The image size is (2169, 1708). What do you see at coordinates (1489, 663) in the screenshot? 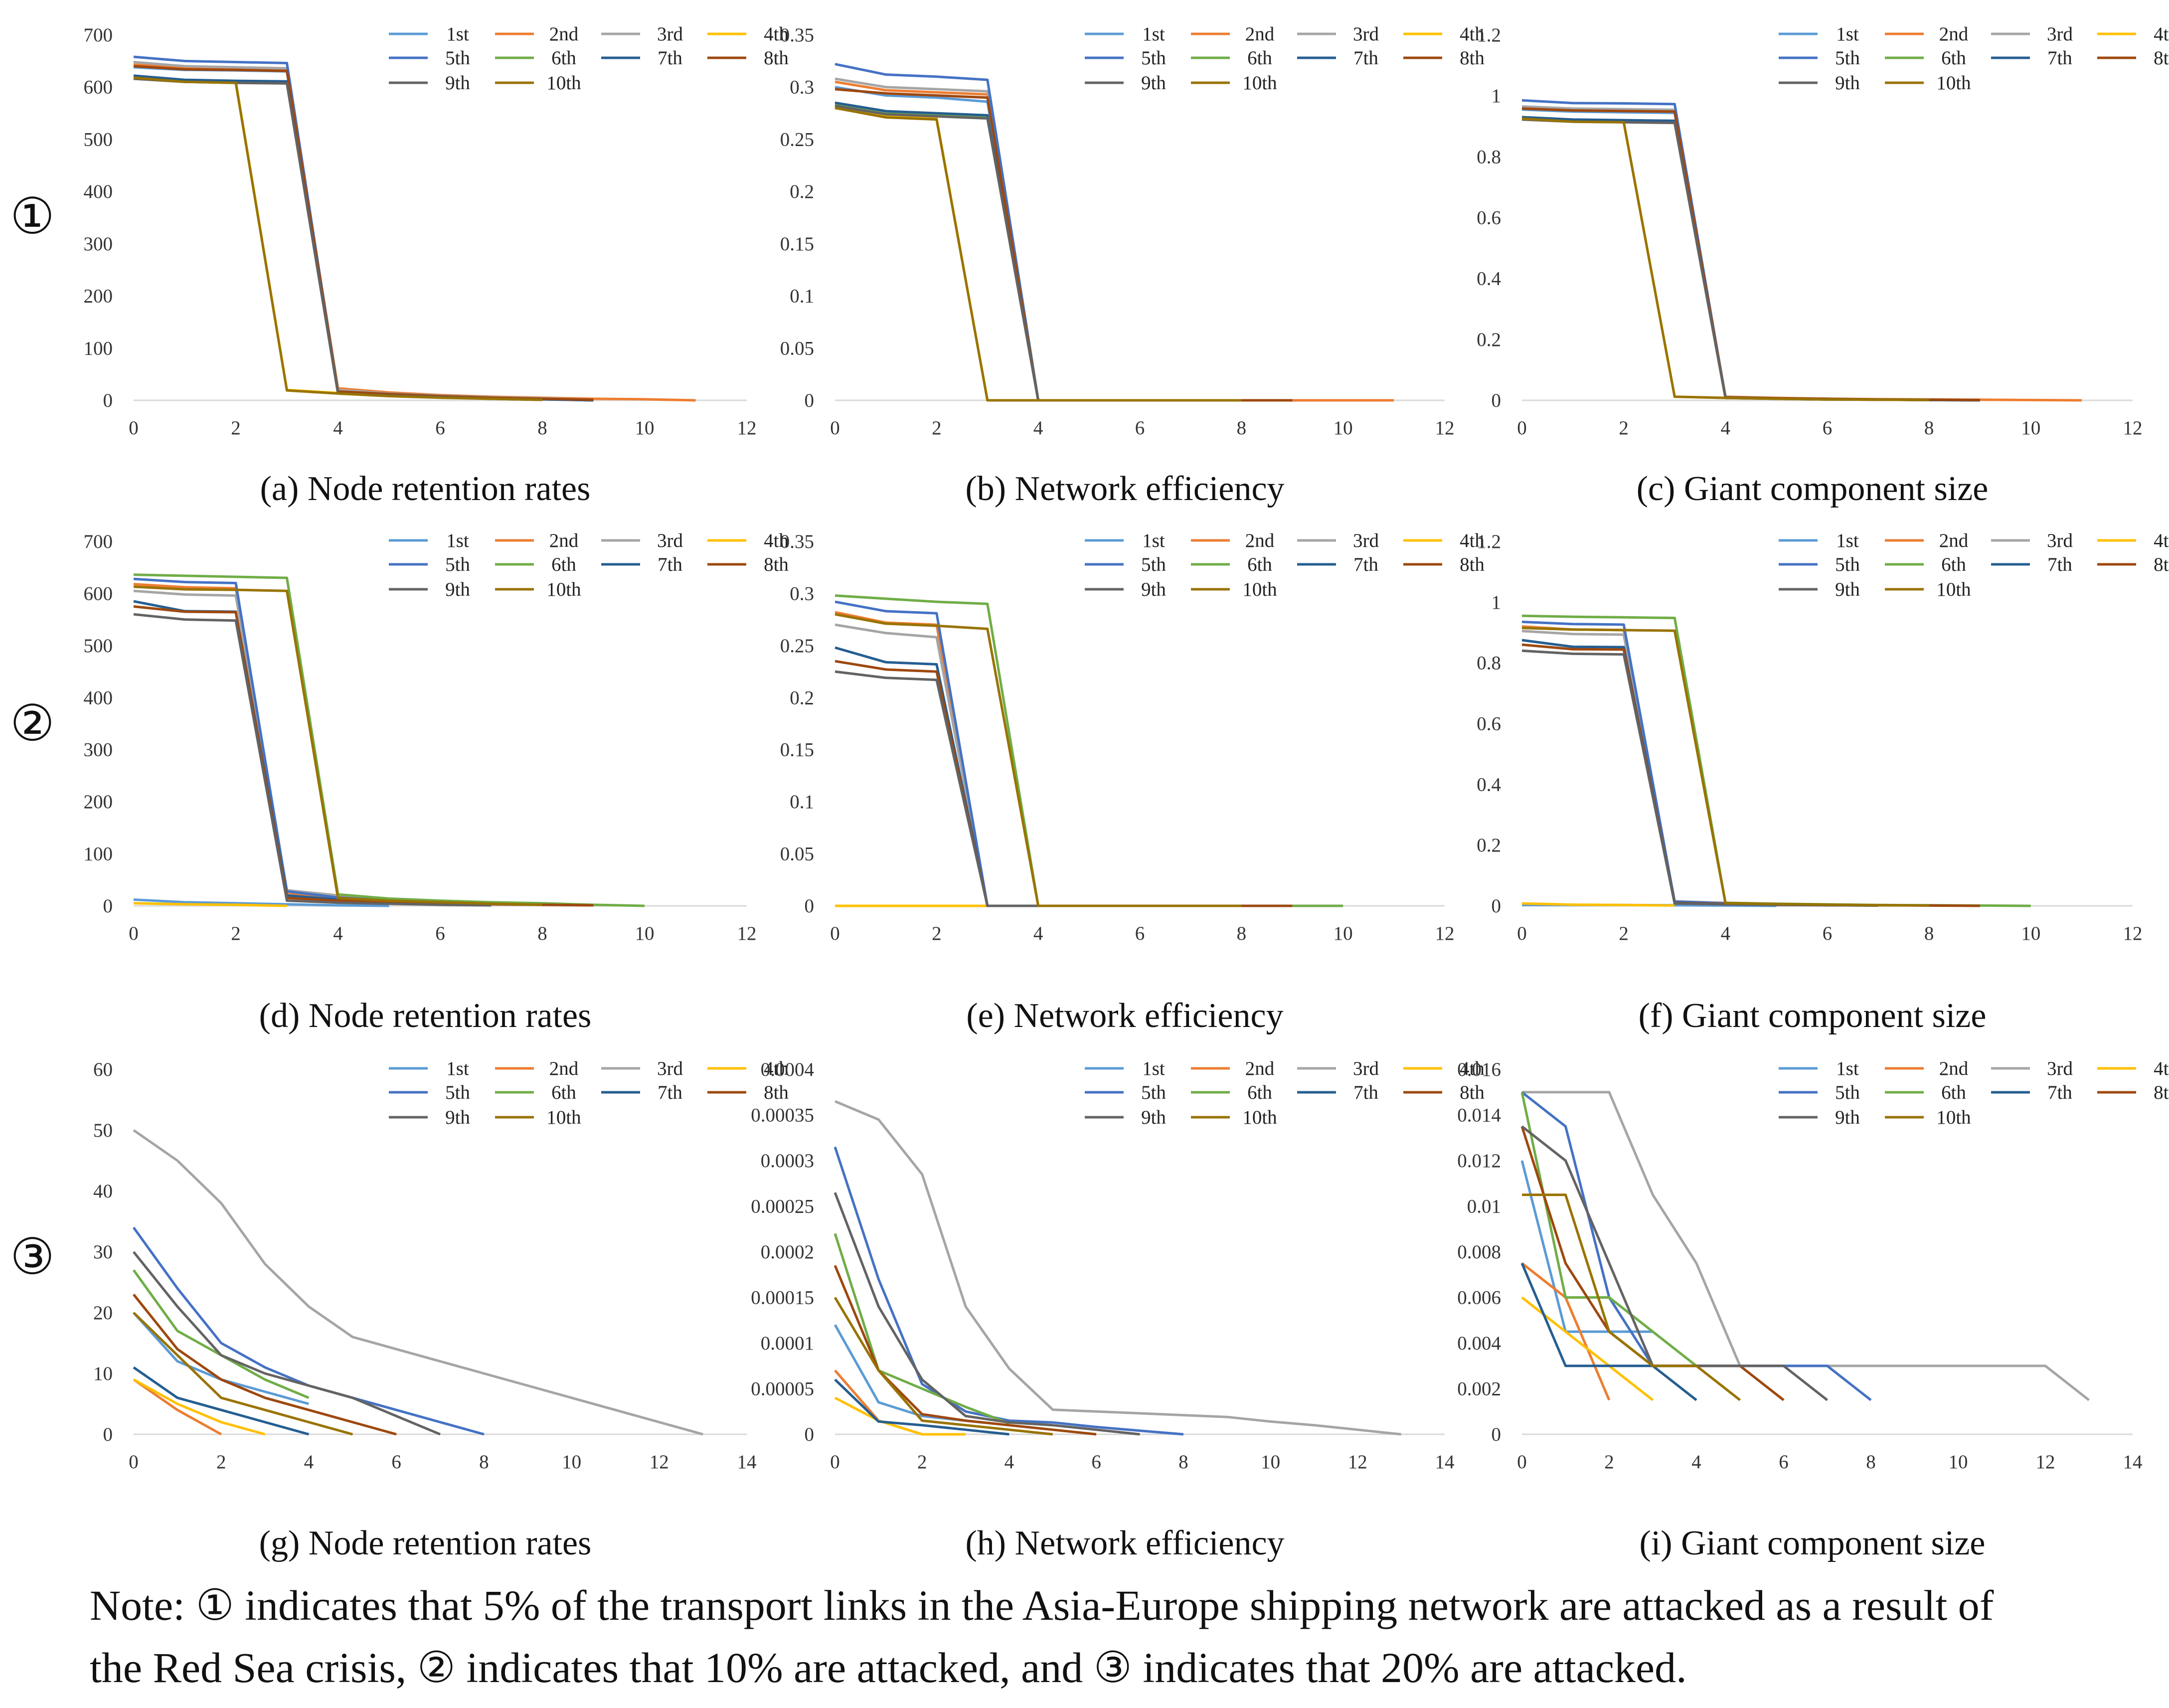
I see `y-tick-label: 0.8` at bounding box center [1489, 663].